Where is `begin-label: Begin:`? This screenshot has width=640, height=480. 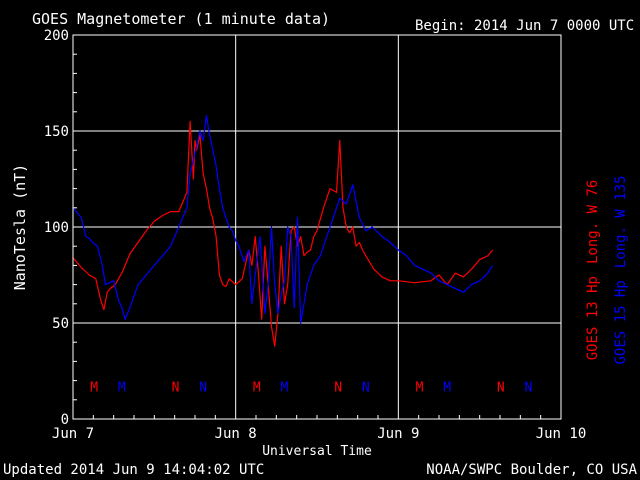 begin-label: Begin: is located at coordinates (440, 26).